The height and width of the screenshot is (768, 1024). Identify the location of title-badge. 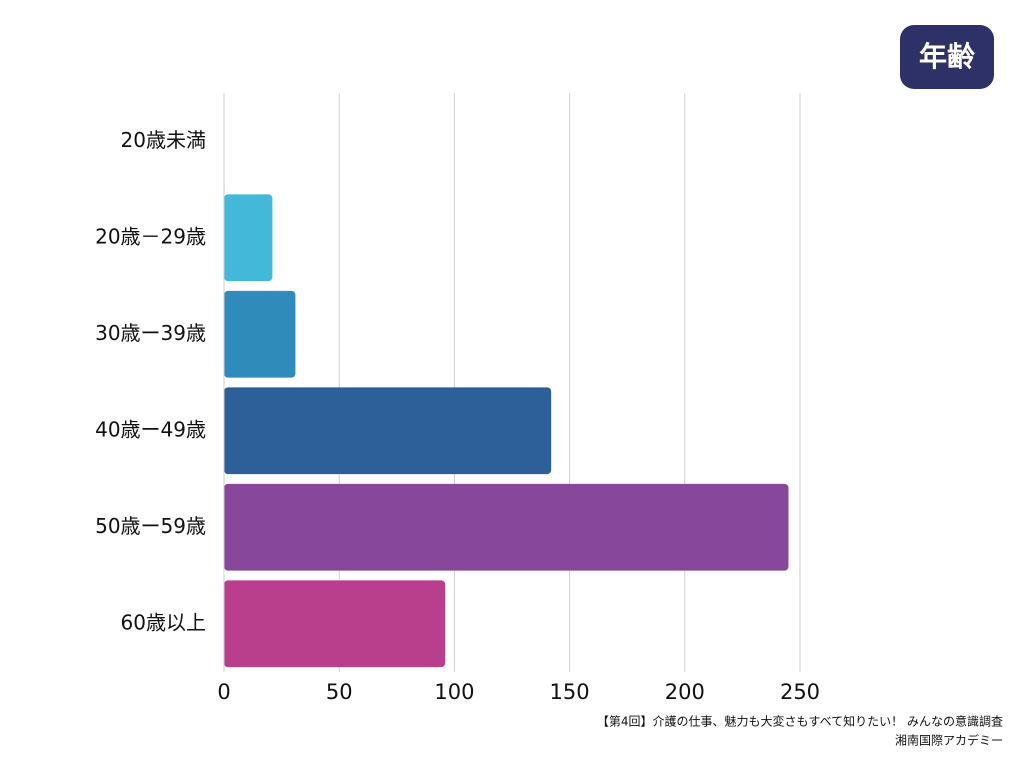
(947, 57).